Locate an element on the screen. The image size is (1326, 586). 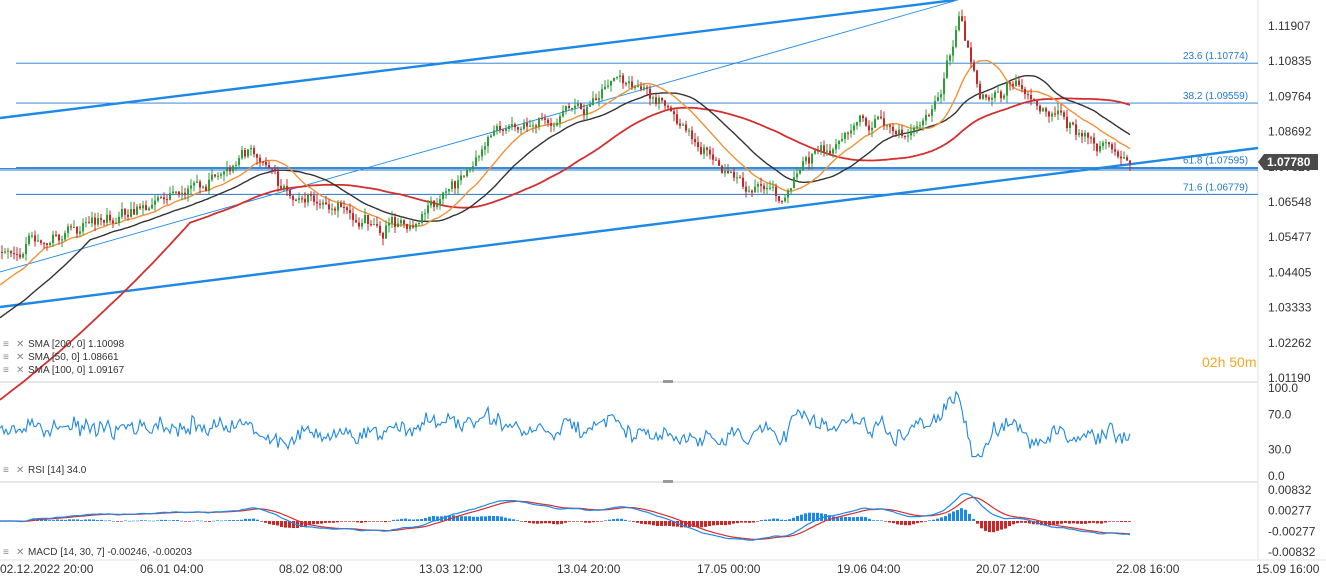
sma-200-legend: ≡ ✕ SMA [200, 0] 1.10098 is located at coordinates (64, 344).